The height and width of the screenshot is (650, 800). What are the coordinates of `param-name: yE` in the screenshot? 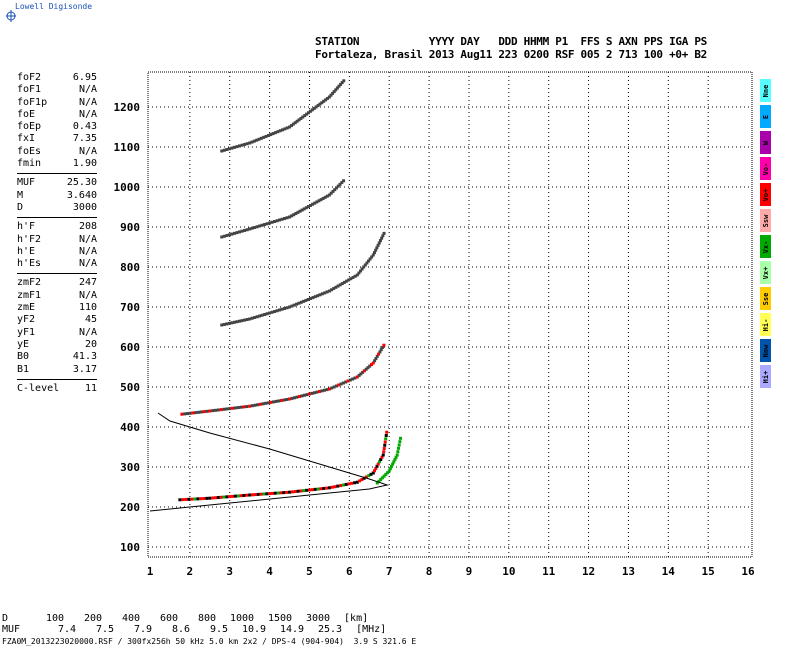 It's located at (23, 344).